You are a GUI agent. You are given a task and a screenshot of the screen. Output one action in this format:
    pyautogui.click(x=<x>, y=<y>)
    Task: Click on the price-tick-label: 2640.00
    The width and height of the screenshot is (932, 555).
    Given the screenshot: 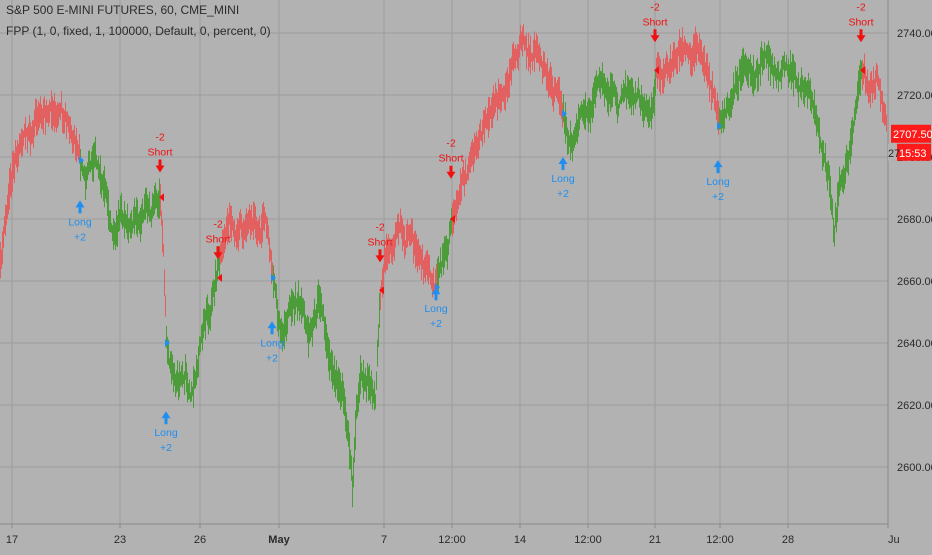 What is the action you would take?
    pyautogui.click(x=914, y=344)
    